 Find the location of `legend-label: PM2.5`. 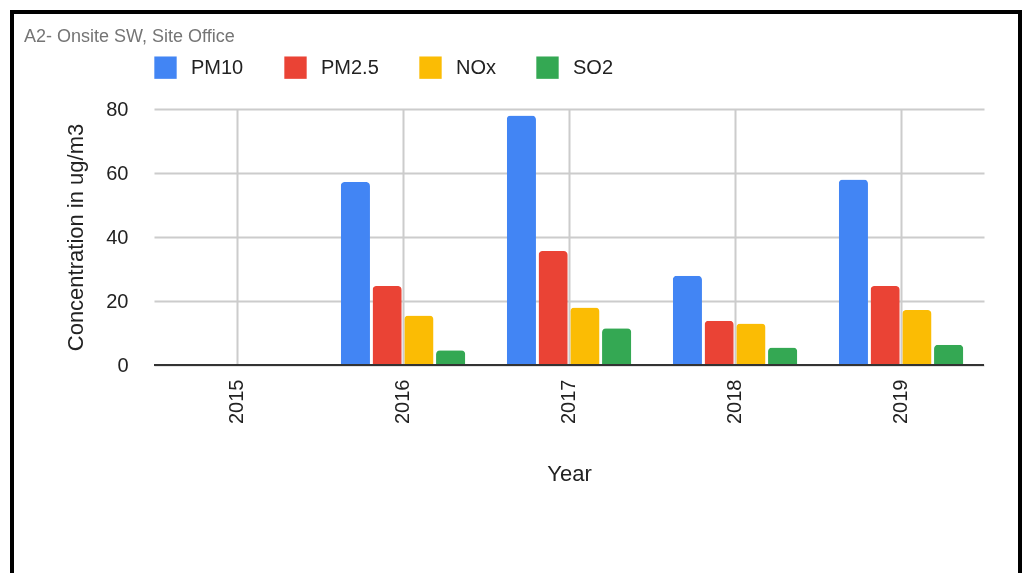

legend-label: PM2.5 is located at coordinates (350, 66).